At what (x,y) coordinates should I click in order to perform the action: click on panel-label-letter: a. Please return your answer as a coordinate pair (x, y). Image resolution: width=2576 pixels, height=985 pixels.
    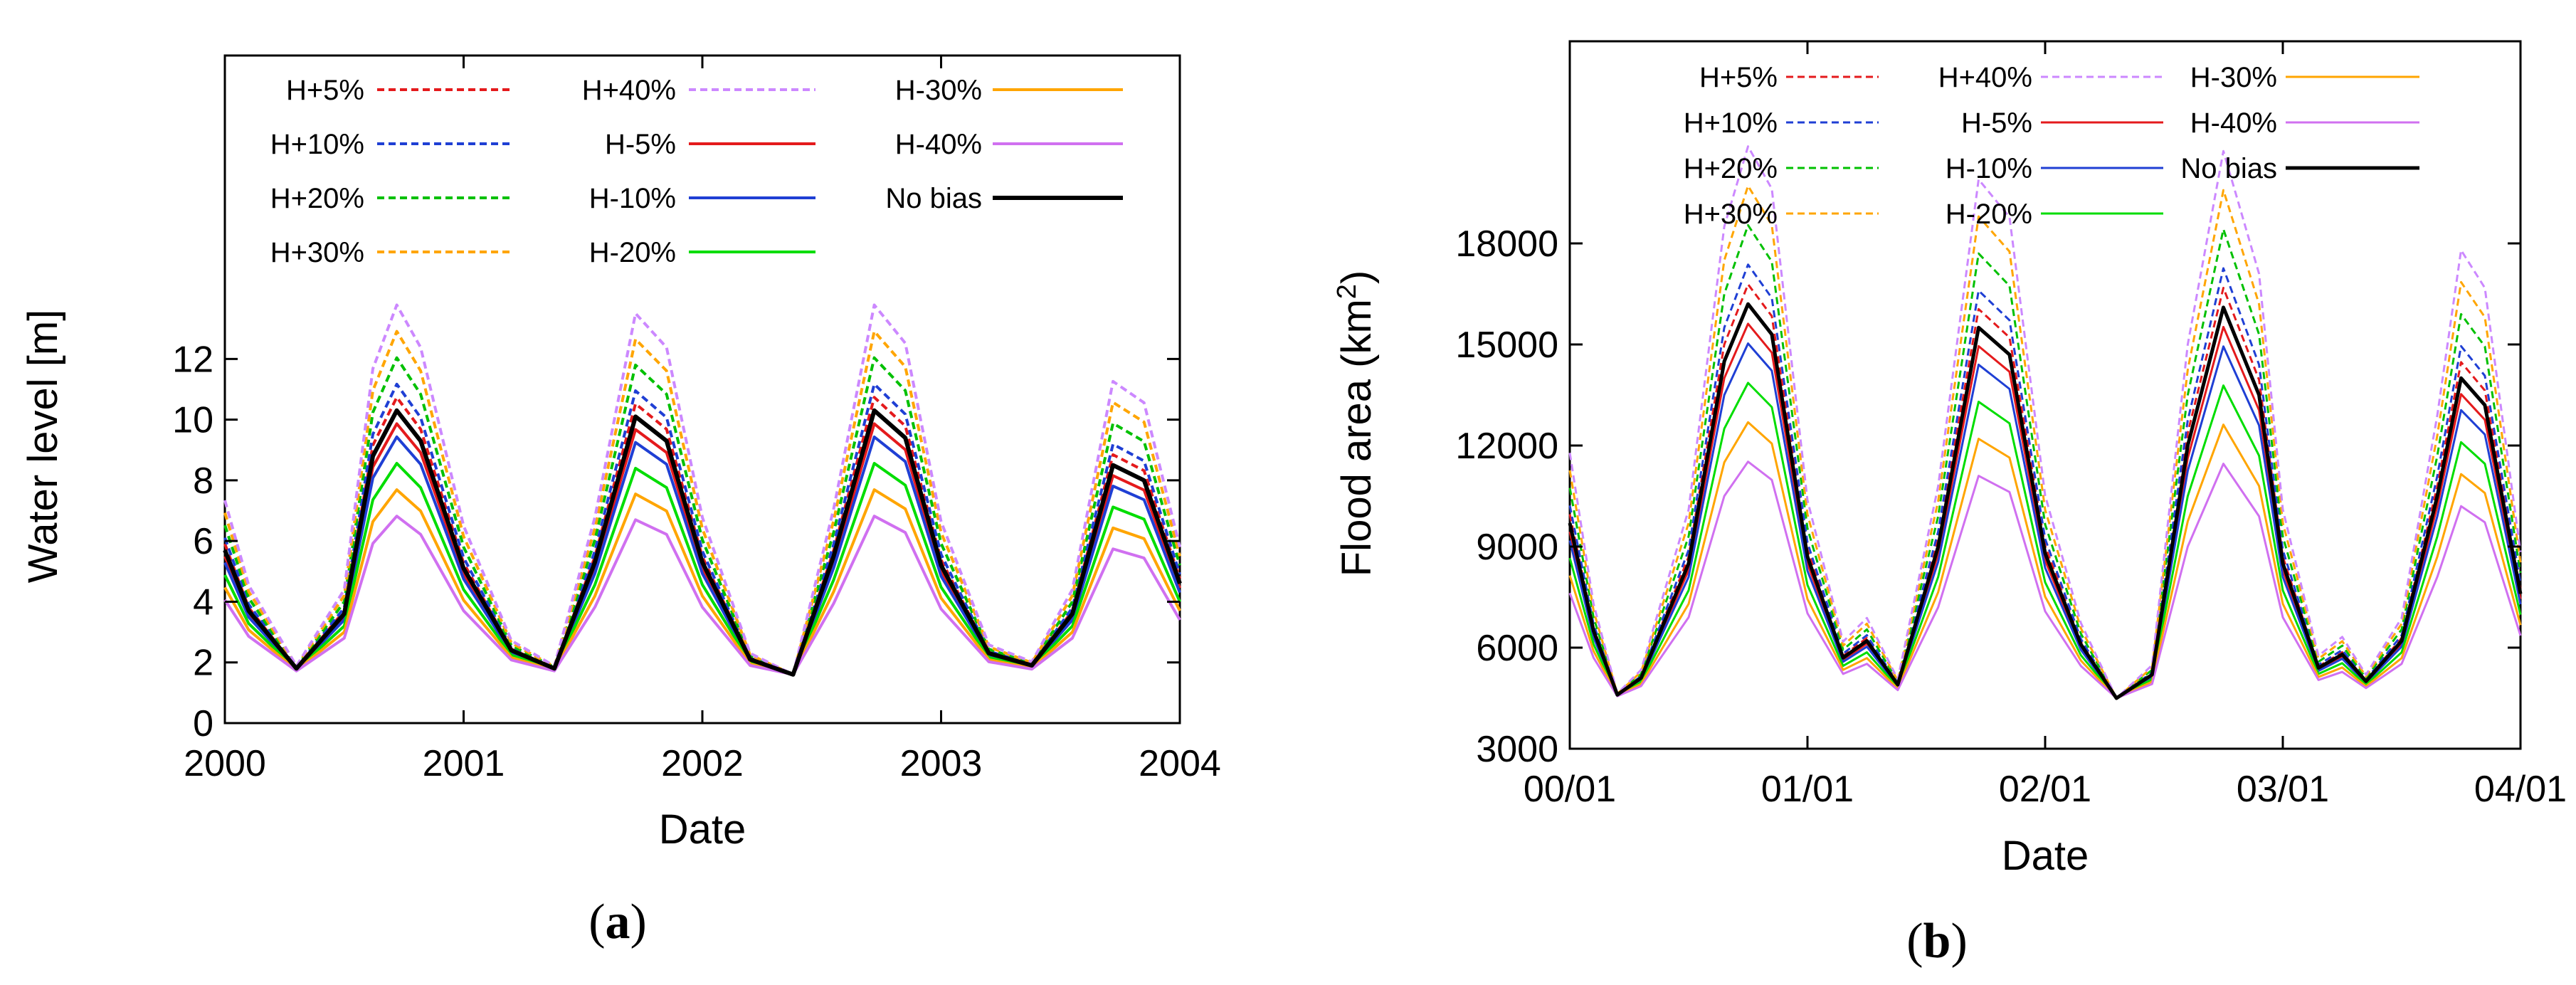
    Looking at the image, I should click on (618, 922).